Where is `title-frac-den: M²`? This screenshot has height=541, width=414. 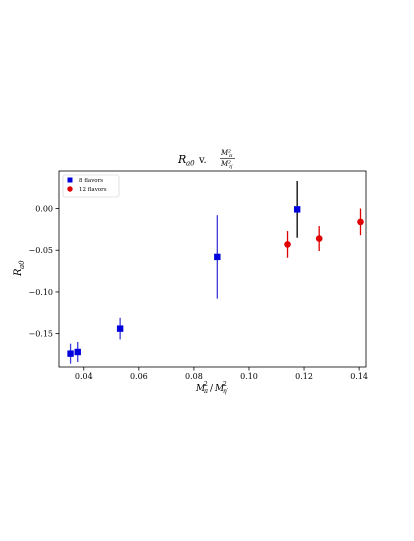 title-frac-den: M² is located at coordinates (225, 164).